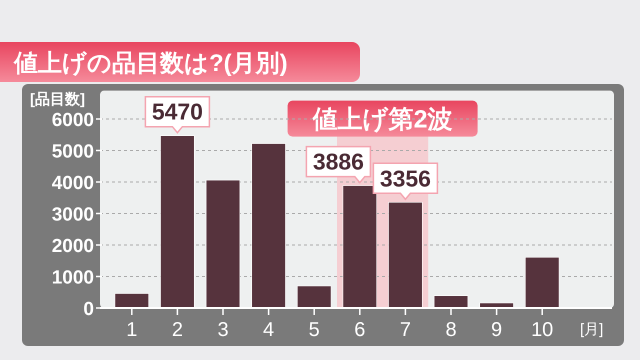 Image resolution: width=640 pixels, height=360 pixels. What do you see at coordinates (338, 161) in the screenshot?
I see `data-label: 3886` at bounding box center [338, 161].